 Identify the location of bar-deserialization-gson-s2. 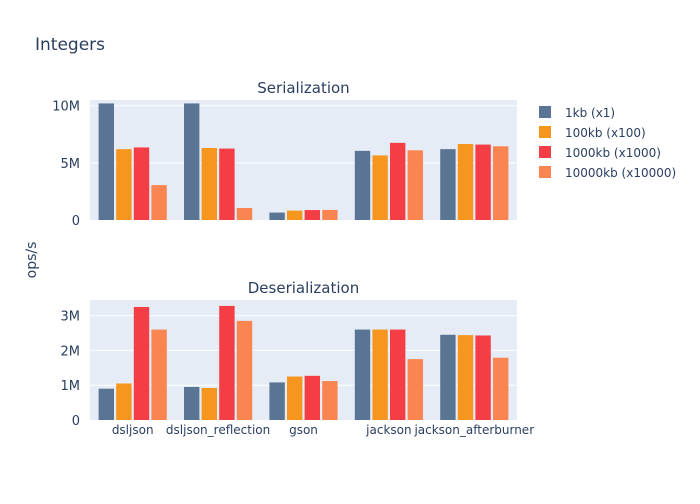
(312, 397).